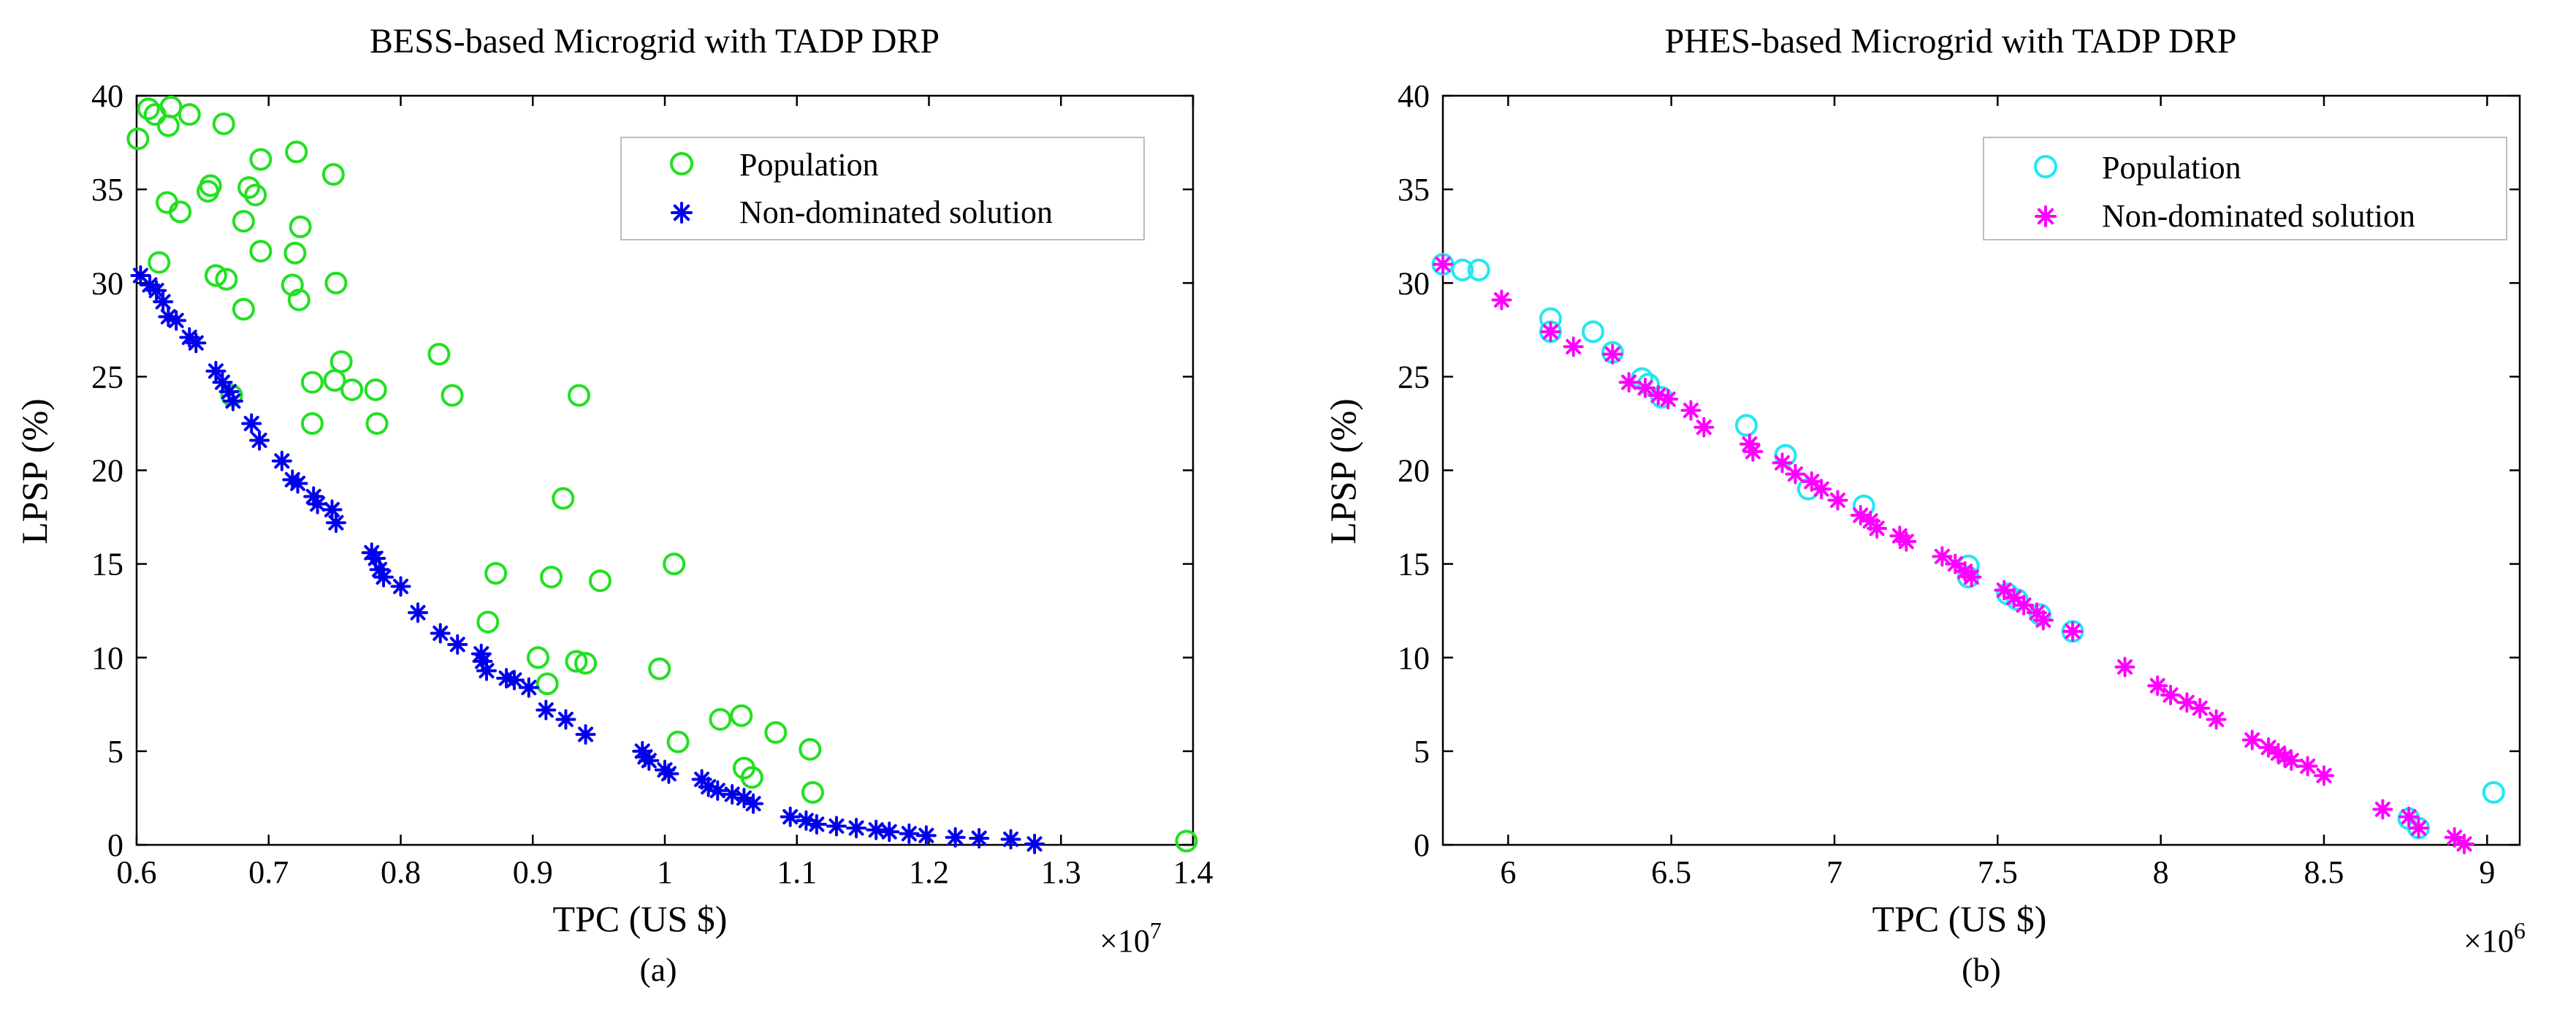 This screenshot has width=2576, height=1021. I want to click on chart-b-legend-non-dominated-marker, so click(2046, 216).